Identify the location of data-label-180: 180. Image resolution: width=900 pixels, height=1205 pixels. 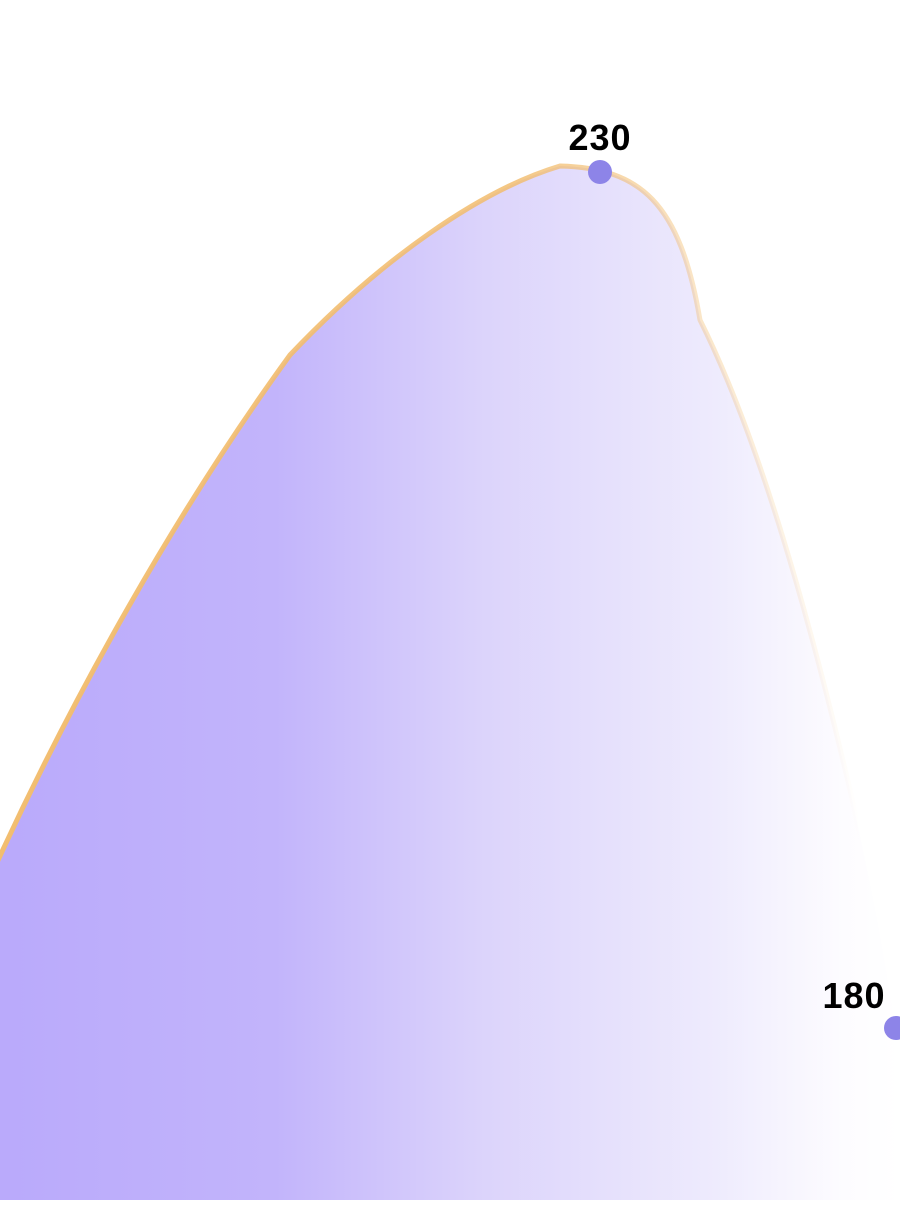
(853, 995).